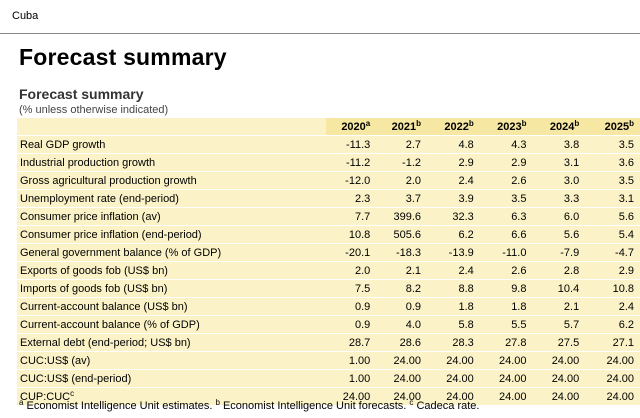  I want to click on row-label: Real GDP growth, so click(172, 144).